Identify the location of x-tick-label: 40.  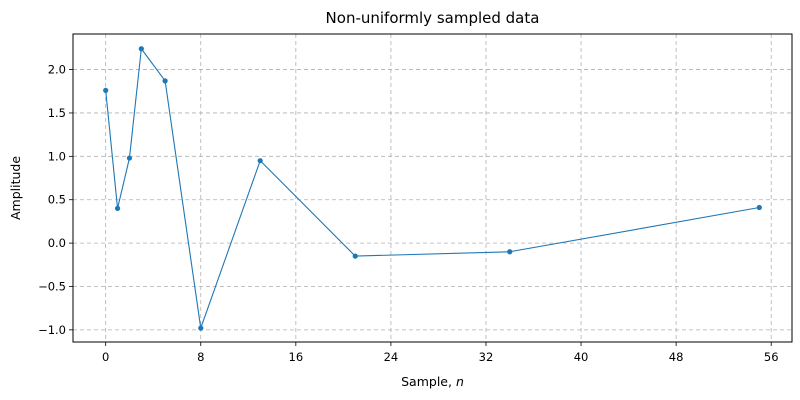
(581, 357).